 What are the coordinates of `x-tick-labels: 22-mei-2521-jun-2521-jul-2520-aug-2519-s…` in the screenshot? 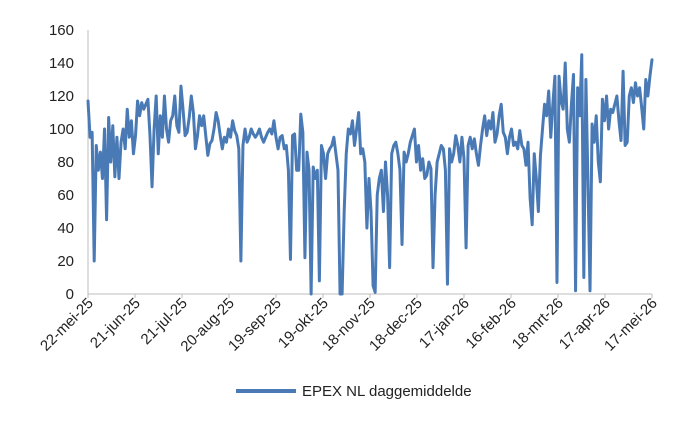 It's located at (349, 324).